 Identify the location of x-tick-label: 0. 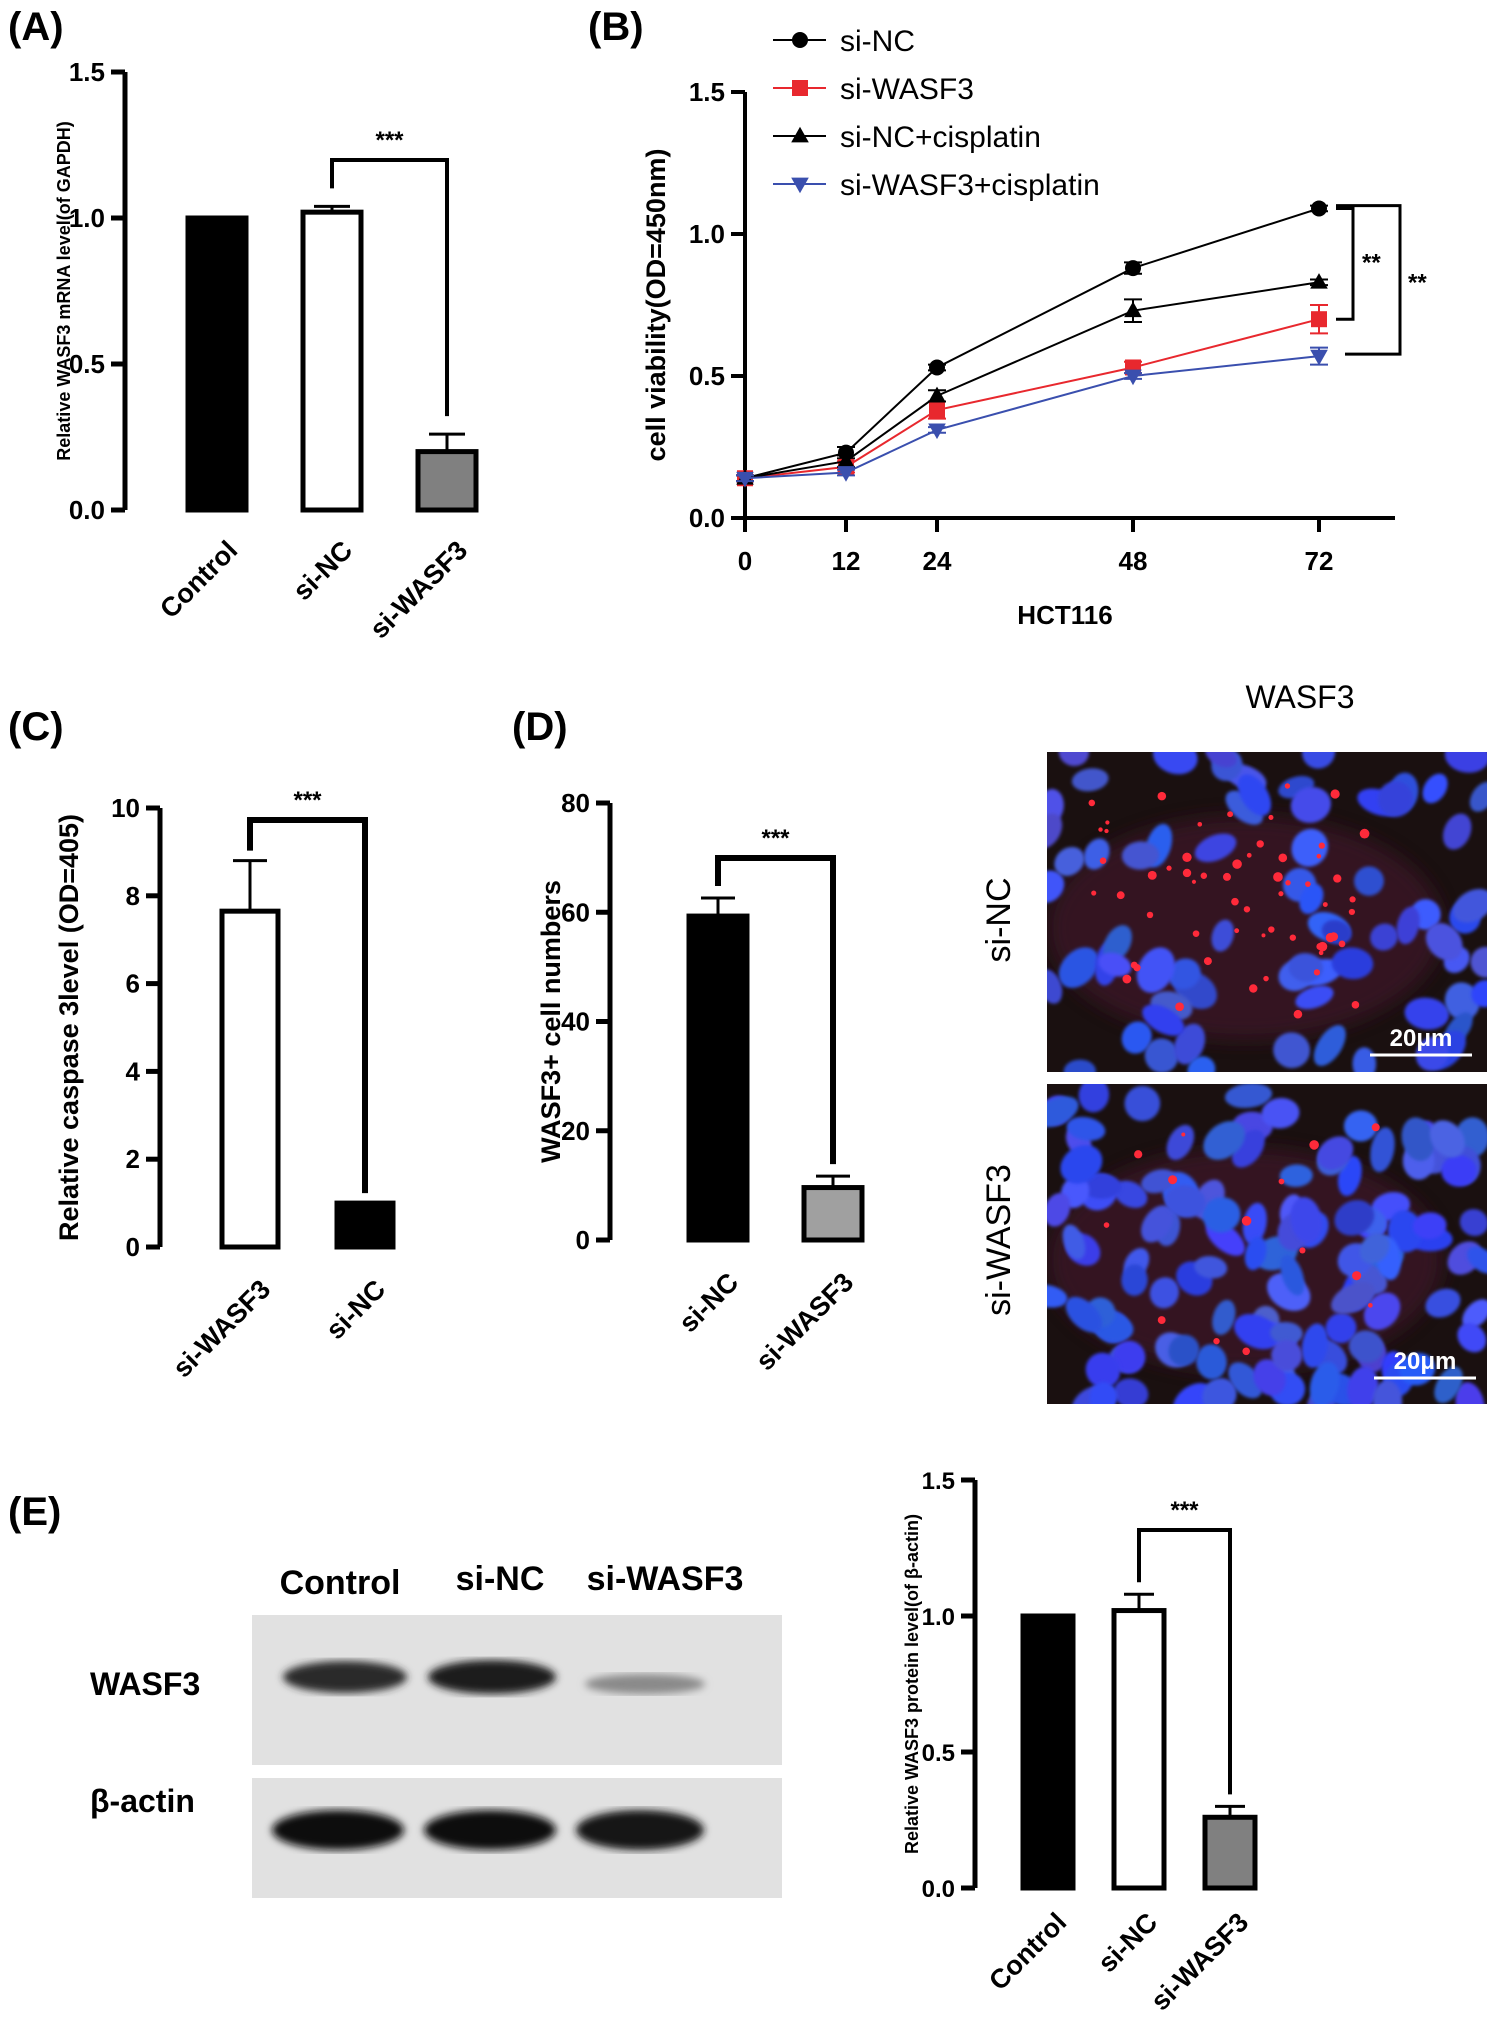
(745, 561).